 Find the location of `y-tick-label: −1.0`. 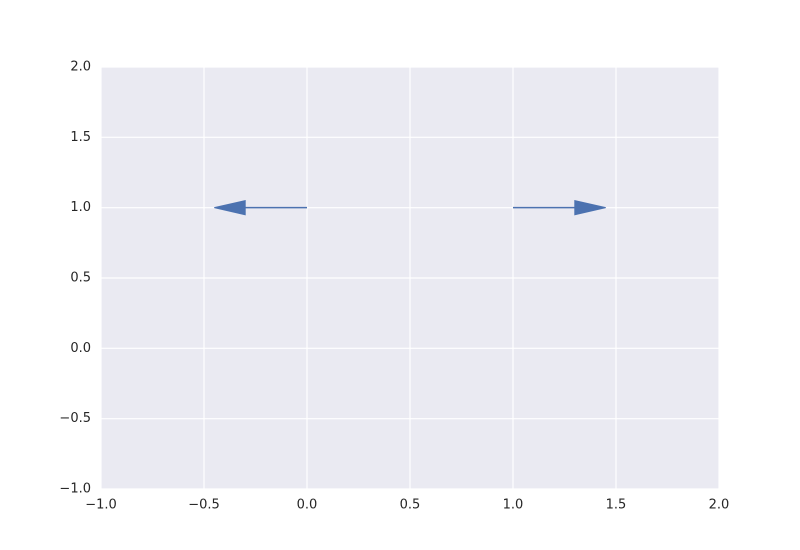

y-tick-label: −1.0 is located at coordinates (75, 489).